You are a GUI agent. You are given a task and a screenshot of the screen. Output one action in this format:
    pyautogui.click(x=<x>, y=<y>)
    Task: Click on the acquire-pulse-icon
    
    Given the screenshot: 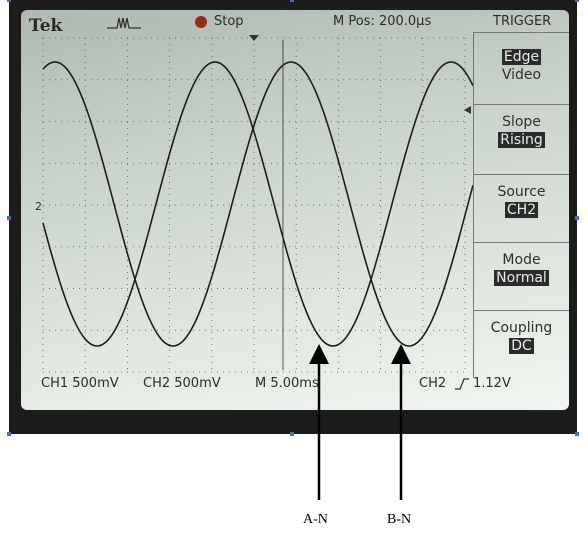 What is the action you would take?
    pyautogui.click(x=124, y=23)
    